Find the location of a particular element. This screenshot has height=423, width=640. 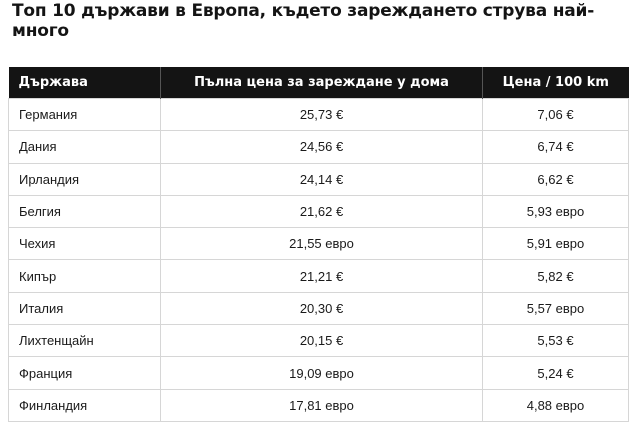

cell-full-price: 21,21 € is located at coordinates (321, 276).